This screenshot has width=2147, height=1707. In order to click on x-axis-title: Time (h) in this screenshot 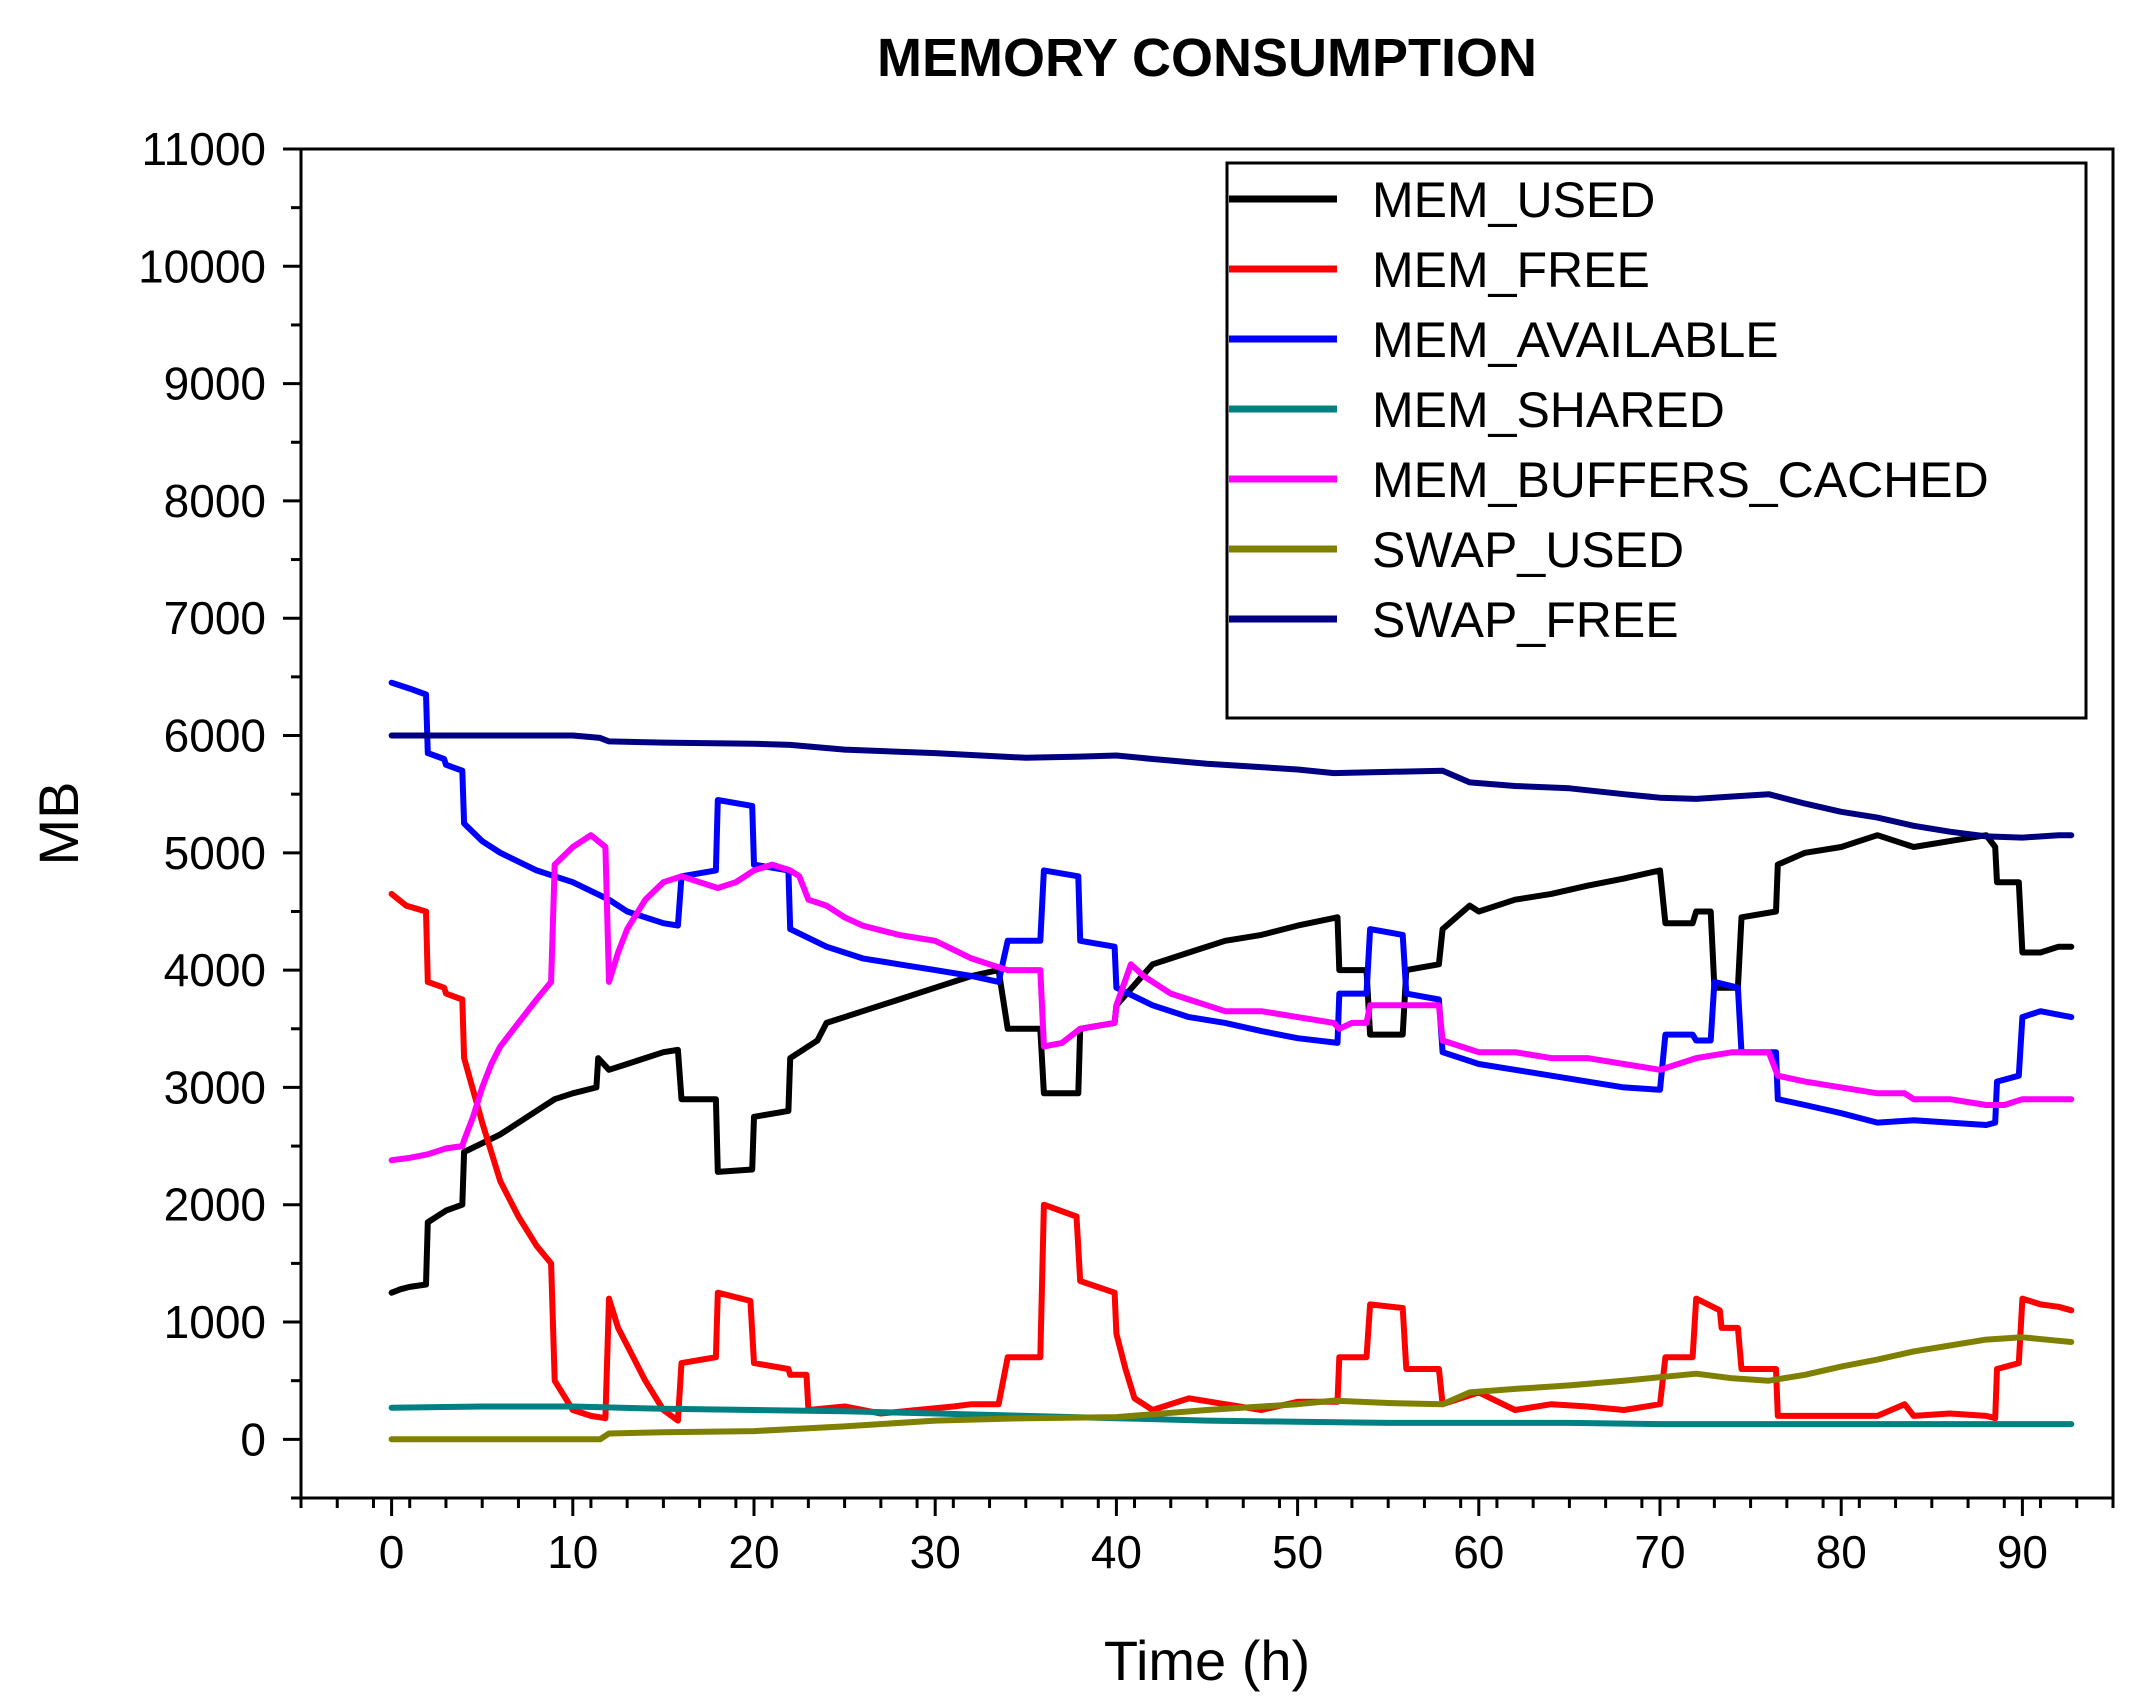, I will do `click(1207, 1660)`.